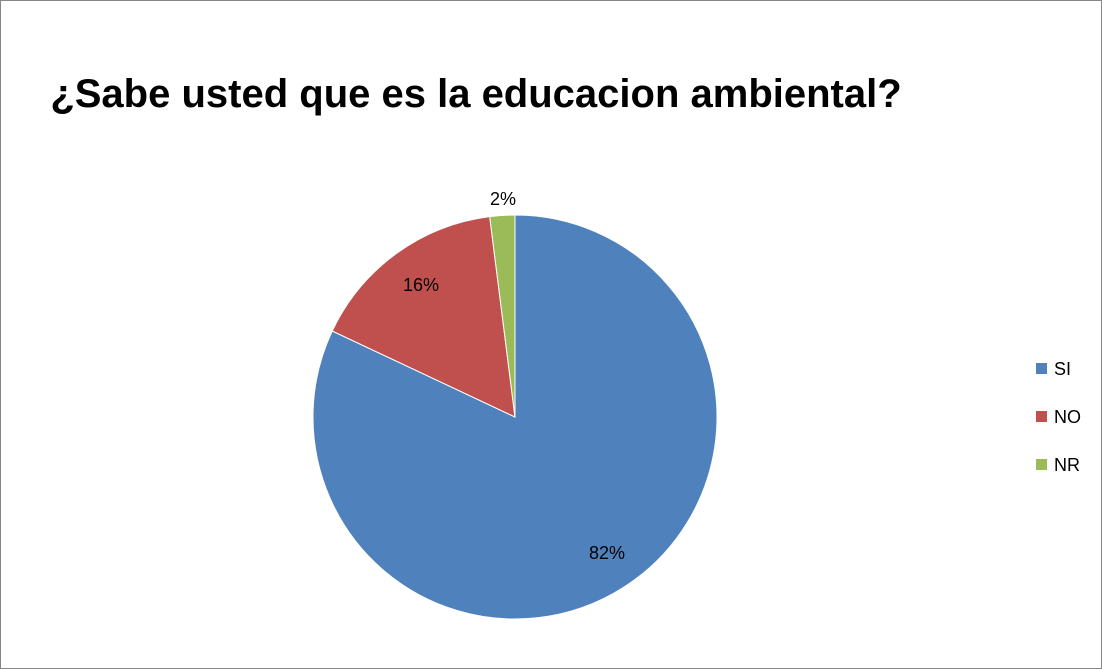 Image resolution: width=1102 pixels, height=669 pixels. What do you see at coordinates (502, 316) in the screenshot?
I see `pie-slice-nr` at bounding box center [502, 316].